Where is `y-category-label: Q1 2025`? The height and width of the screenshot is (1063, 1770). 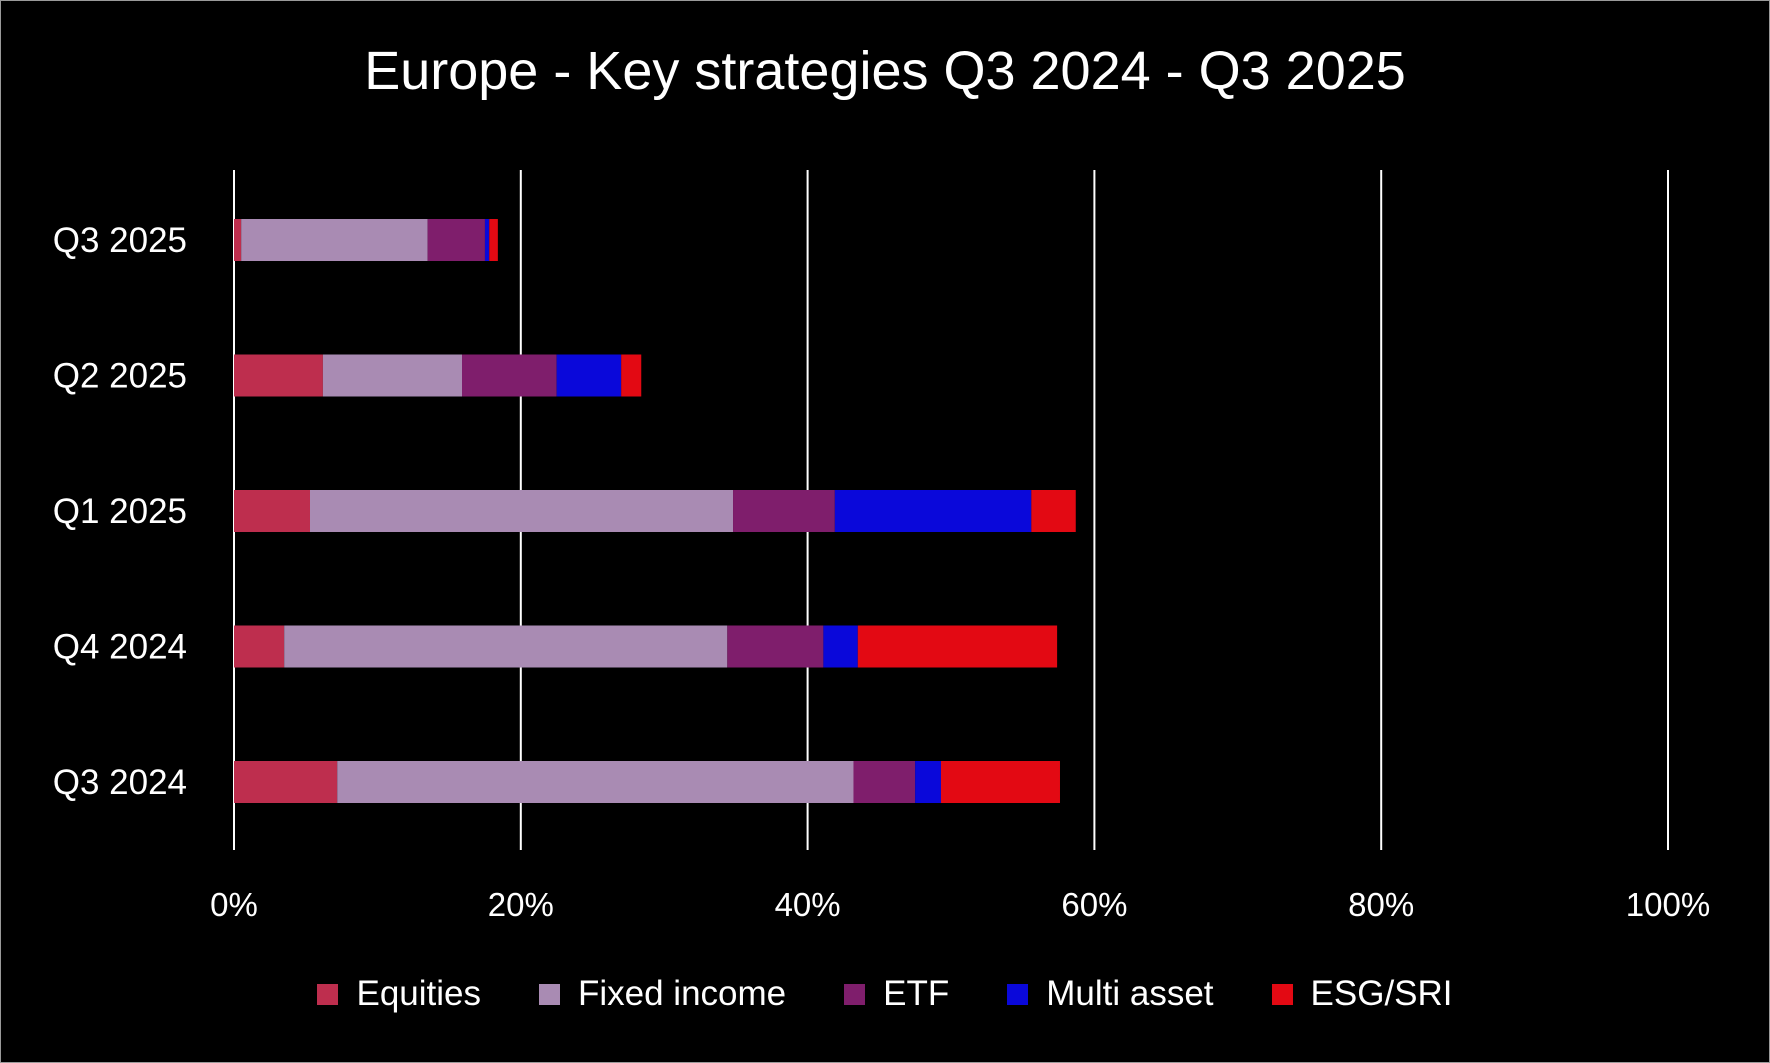 y-category-label: Q1 2025 is located at coordinates (120, 511).